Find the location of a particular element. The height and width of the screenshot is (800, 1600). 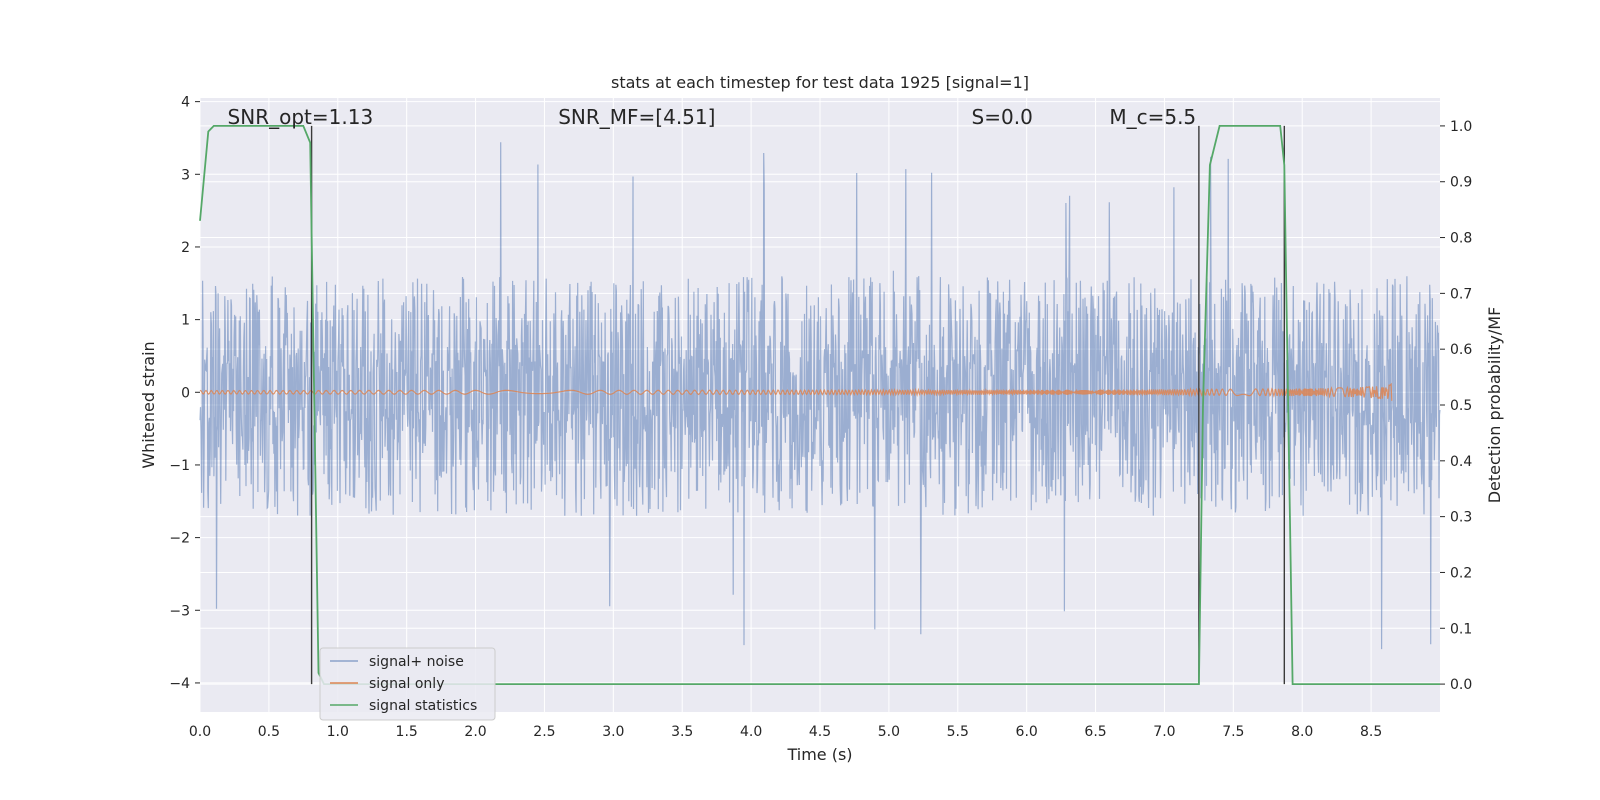

y2-axis-title: Detection probability/MF is located at coordinates (1494, 405).